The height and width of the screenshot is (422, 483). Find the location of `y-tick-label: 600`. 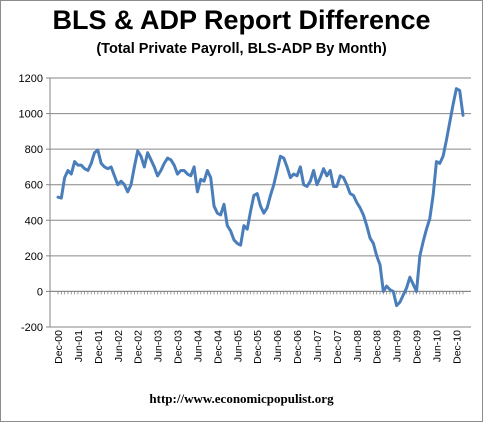

y-tick-label: 600 is located at coordinates (34, 186).